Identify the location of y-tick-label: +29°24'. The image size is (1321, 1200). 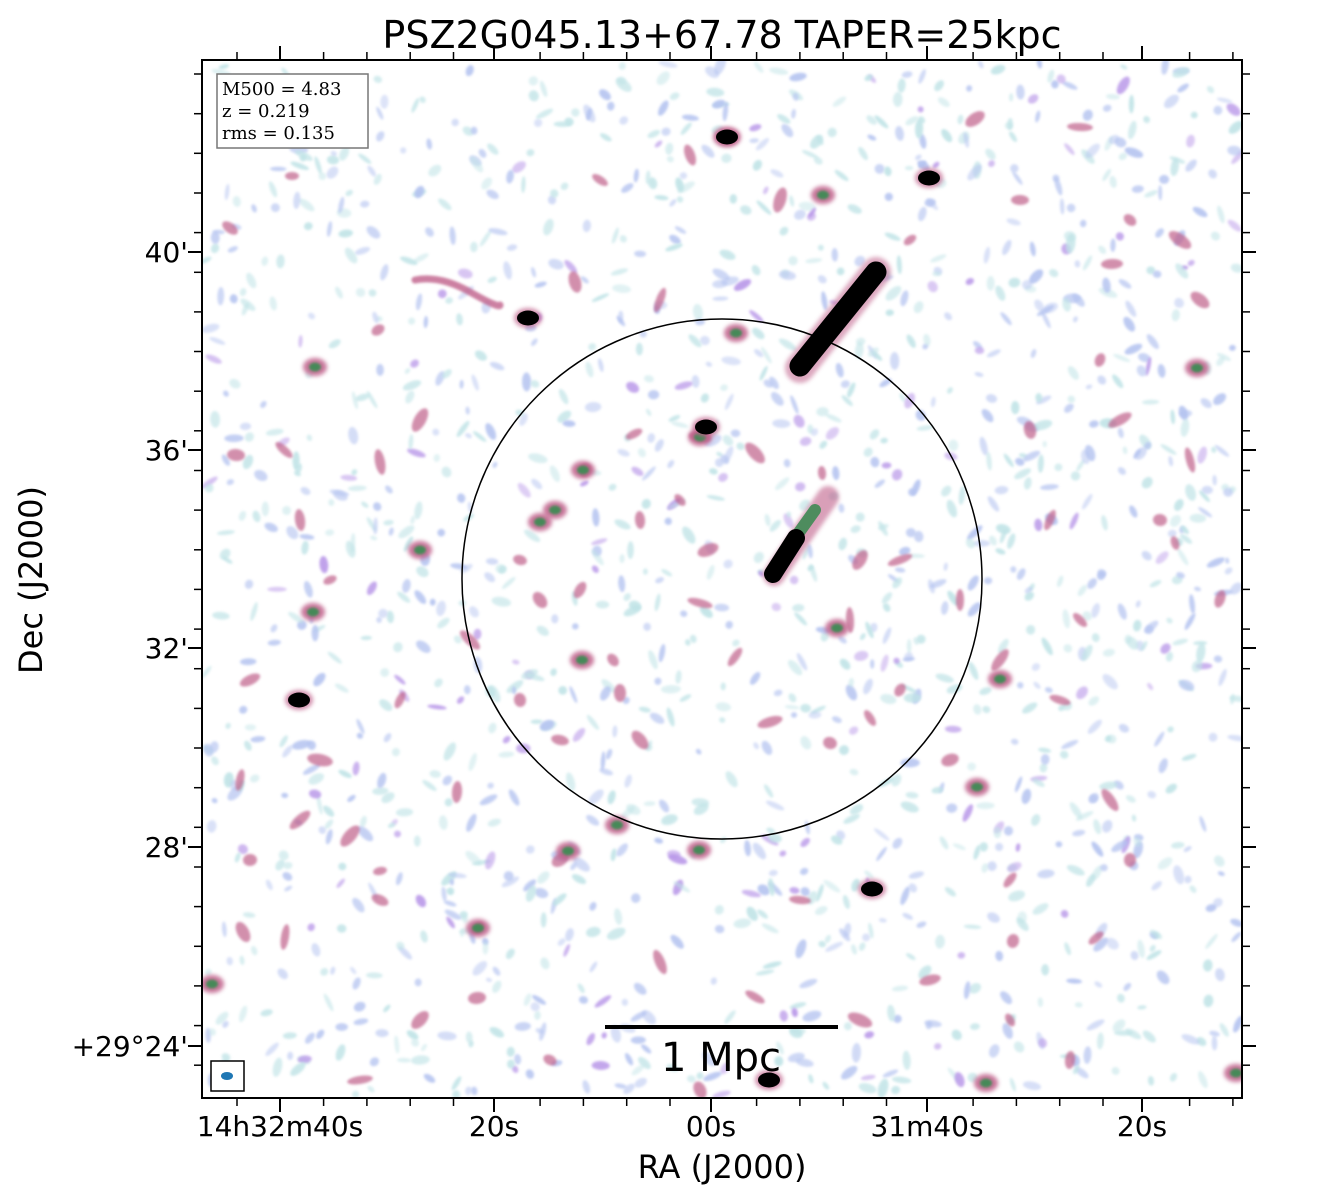
(130, 1046).